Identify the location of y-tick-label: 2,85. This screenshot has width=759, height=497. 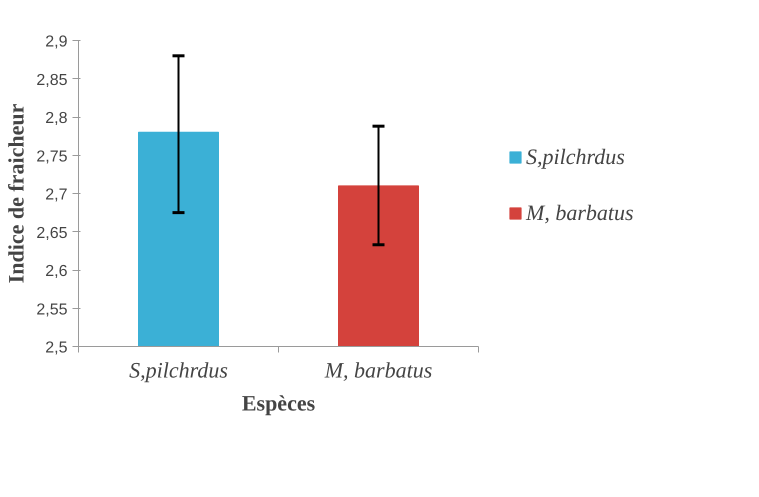
(52, 80).